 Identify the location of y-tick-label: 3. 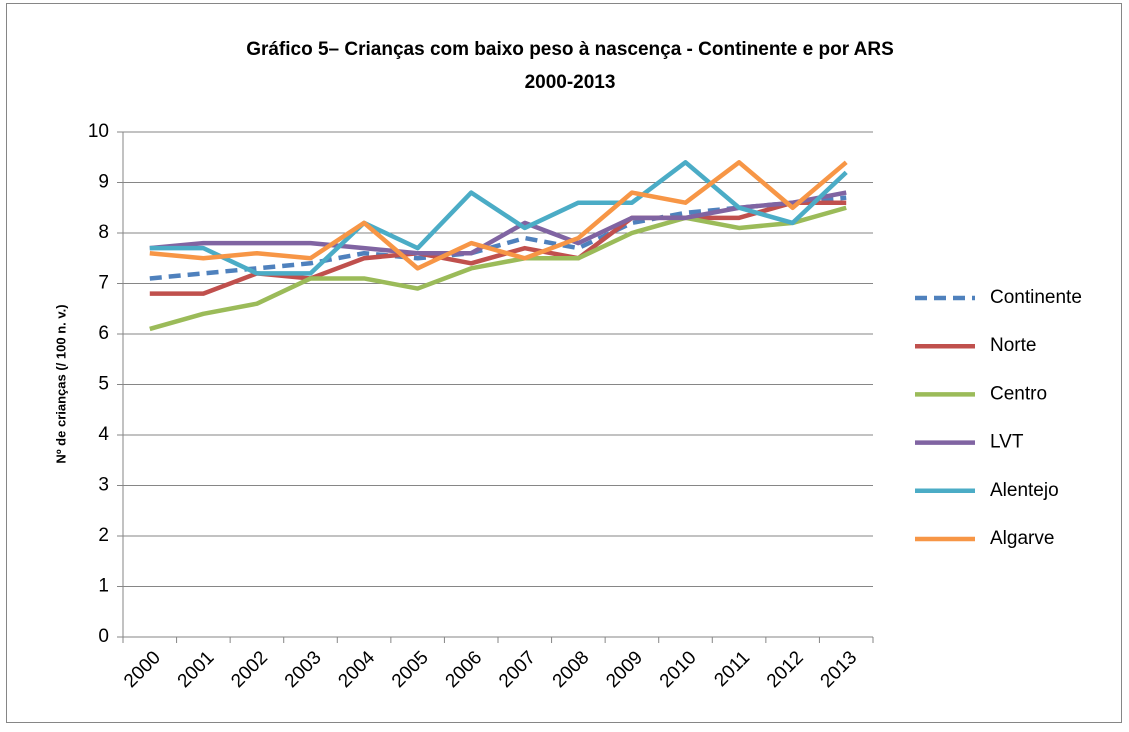
(103, 485).